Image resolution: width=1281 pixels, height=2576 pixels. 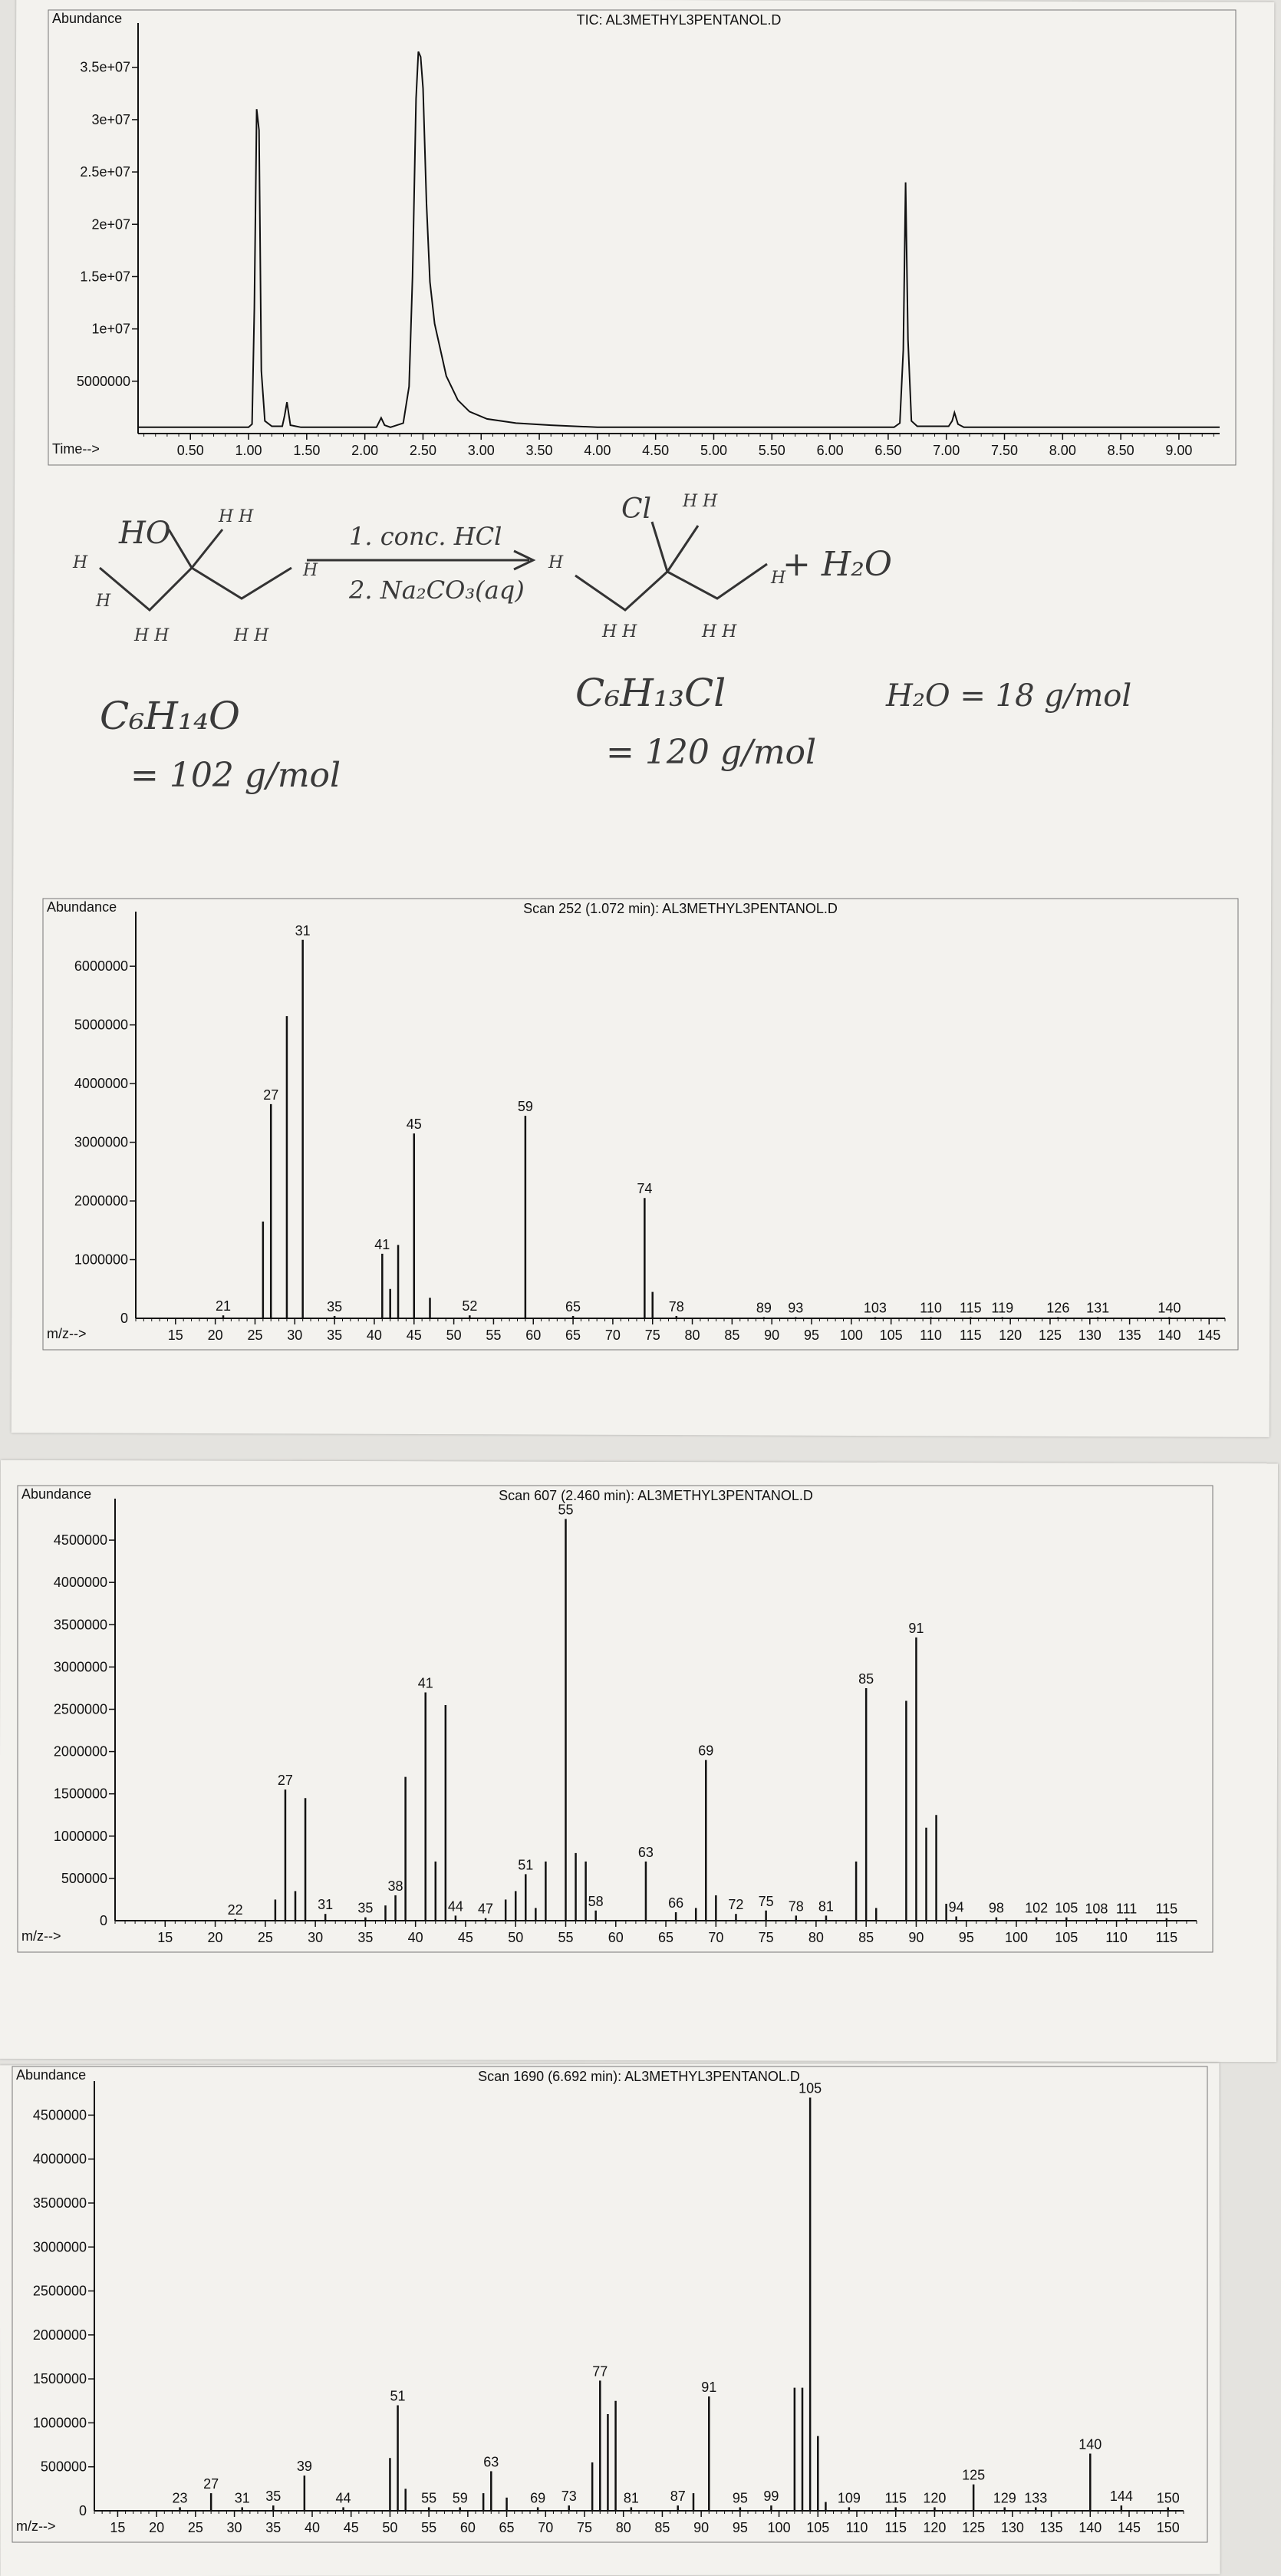 I want to click on y-tick-label: 3000000, so click(x=60, y=2246).